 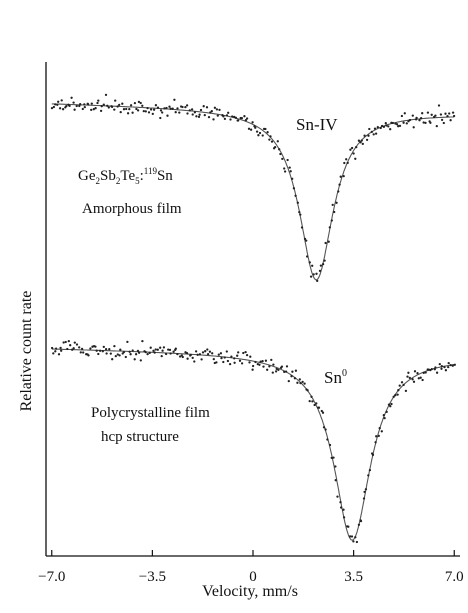 I want to click on x-axis-label: Velocity, mm/s, so click(x=250, y=591).